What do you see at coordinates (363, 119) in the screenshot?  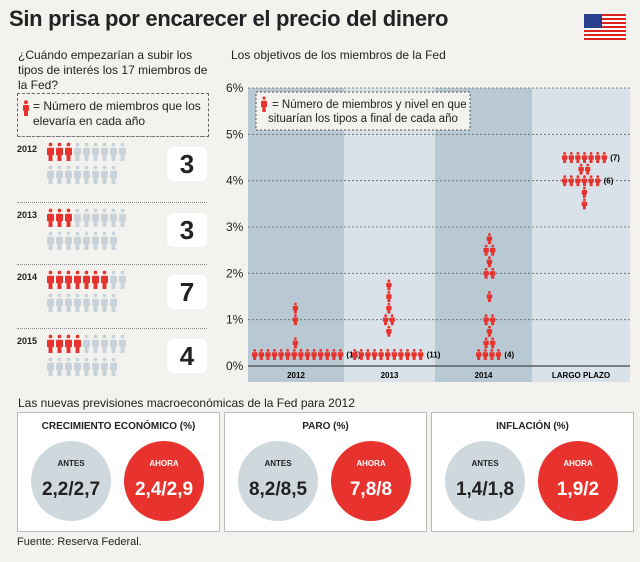 I see `dot-legend-text: situarían los tipos a final de cada año` at bounding box center [363, 119].